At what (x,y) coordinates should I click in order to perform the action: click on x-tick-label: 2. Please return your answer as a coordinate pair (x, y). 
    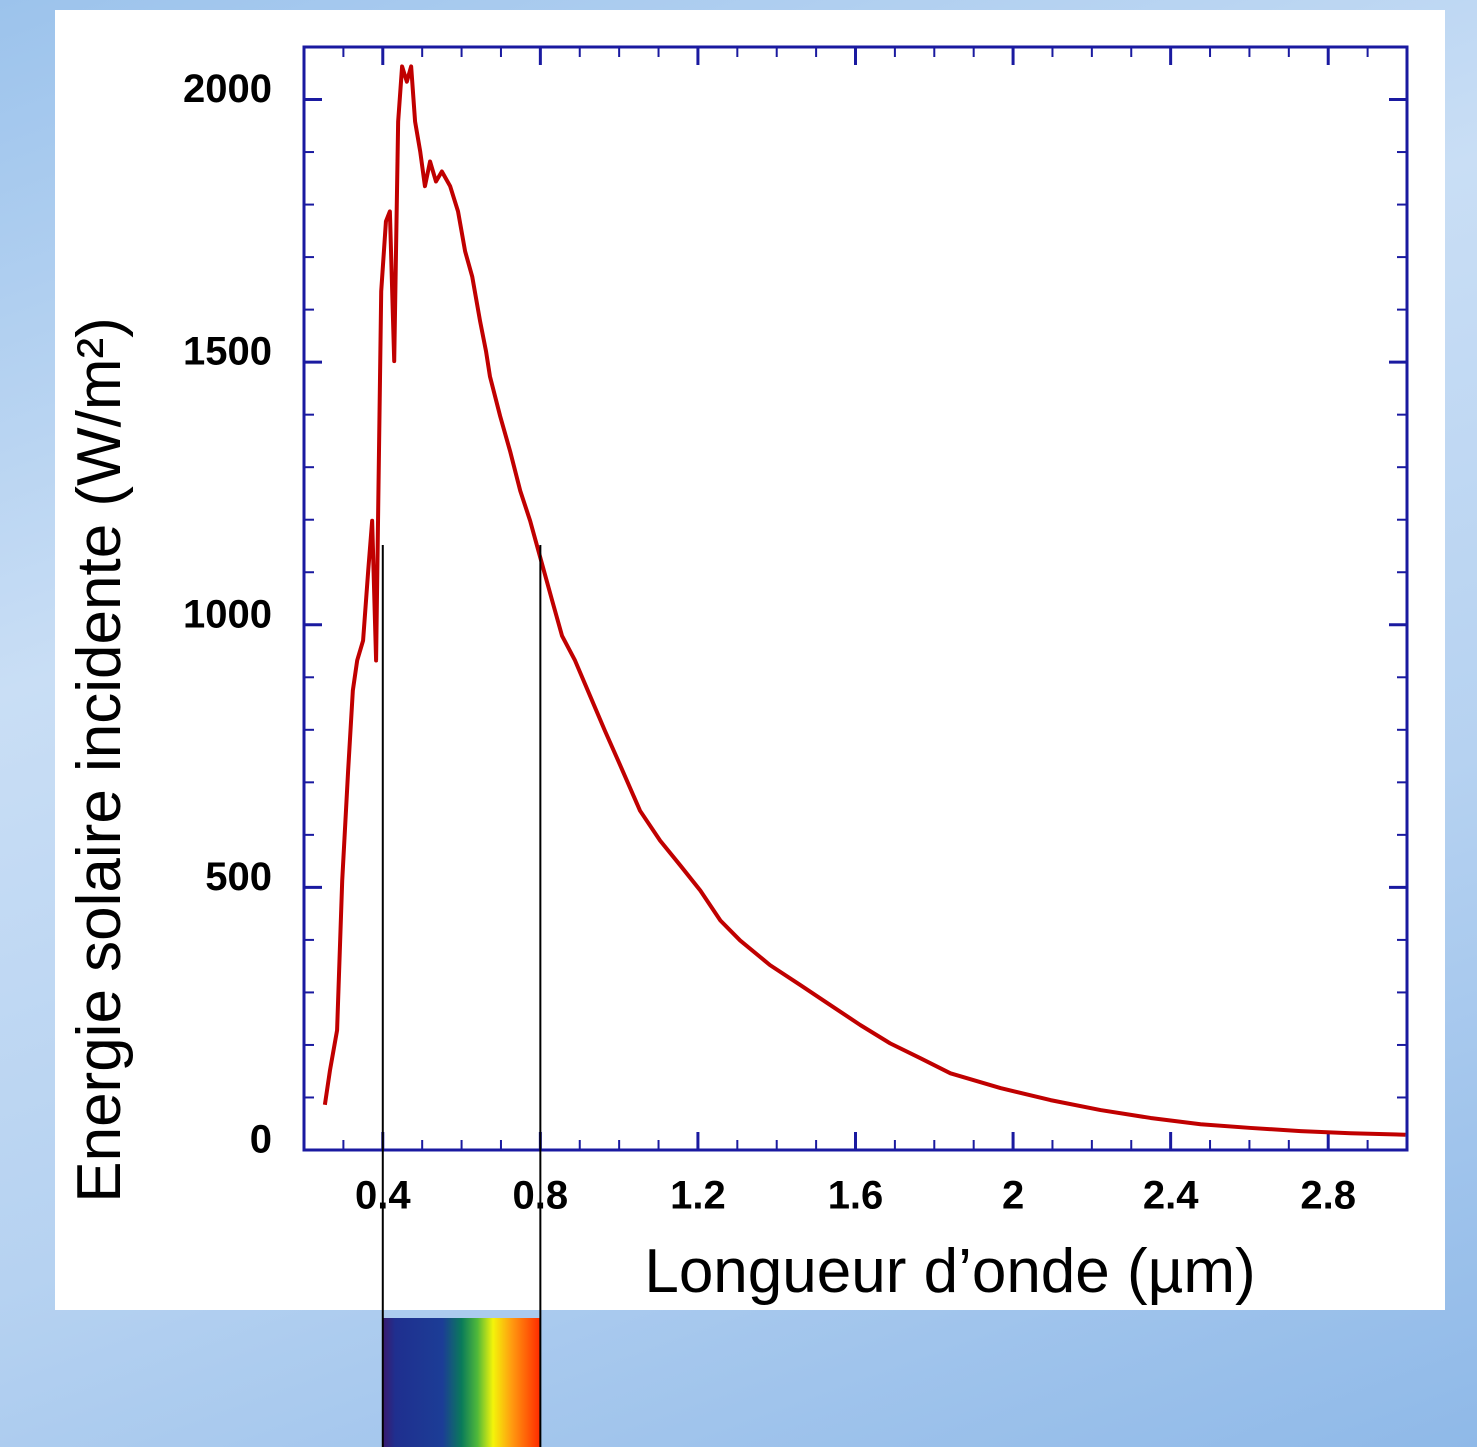
    Looking at the image, I should click on (1013, 1196).